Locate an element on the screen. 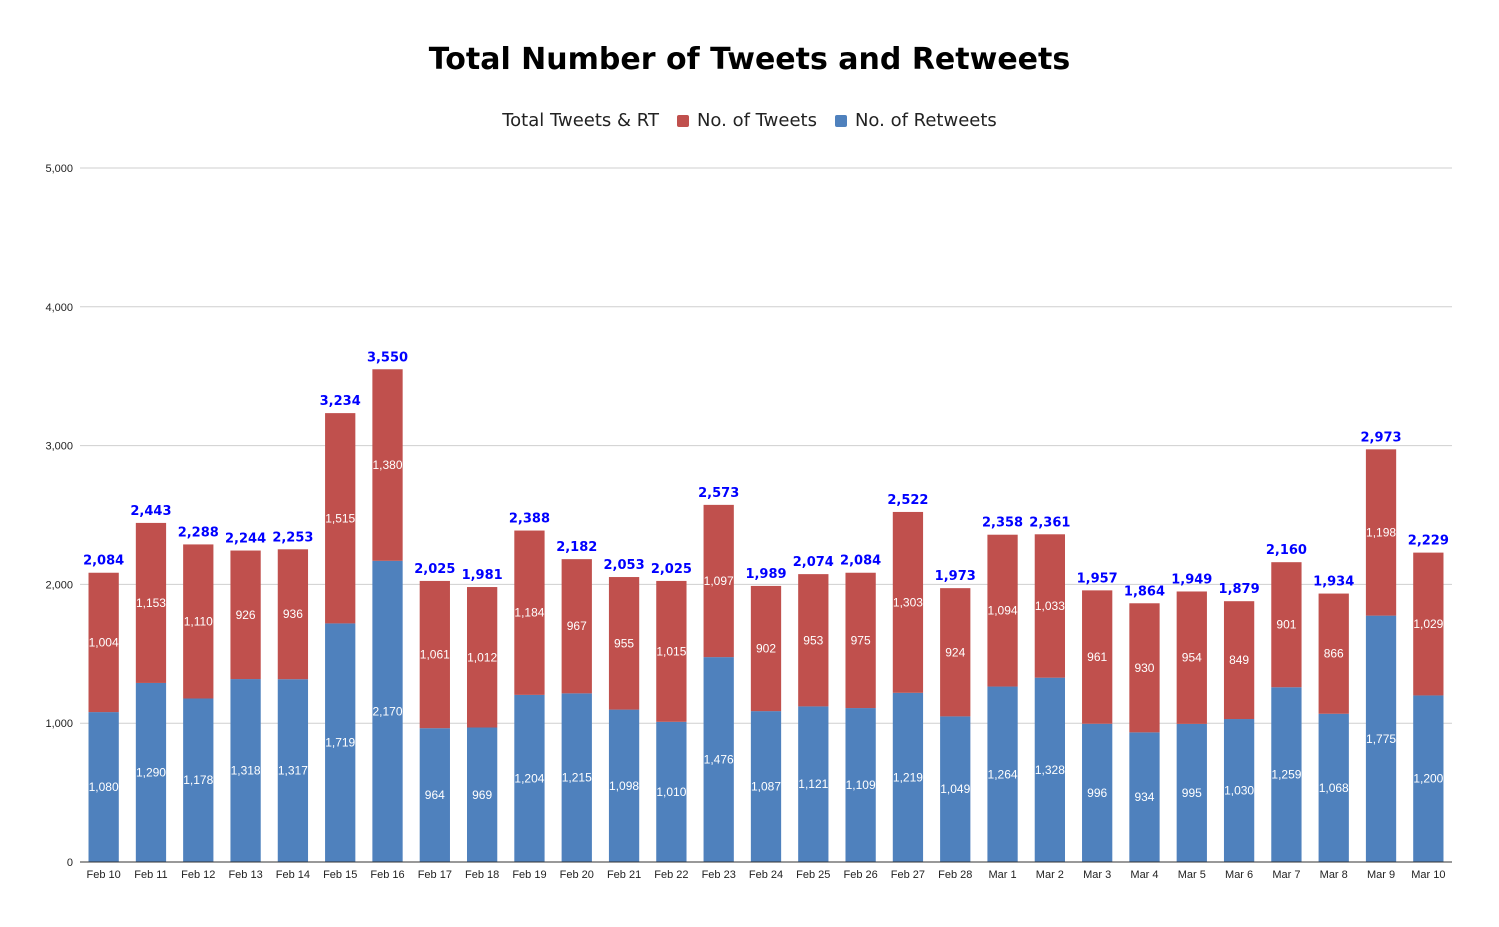  data-label-tweets: 902 is located at coordinates (766, 649).